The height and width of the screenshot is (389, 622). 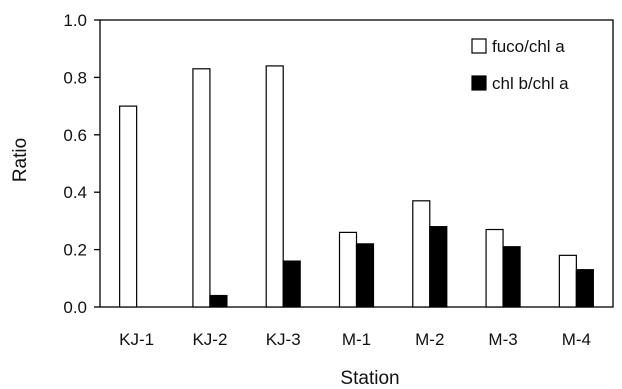 I want to click on x-axis-title: Station, so click(x=369, y=378).